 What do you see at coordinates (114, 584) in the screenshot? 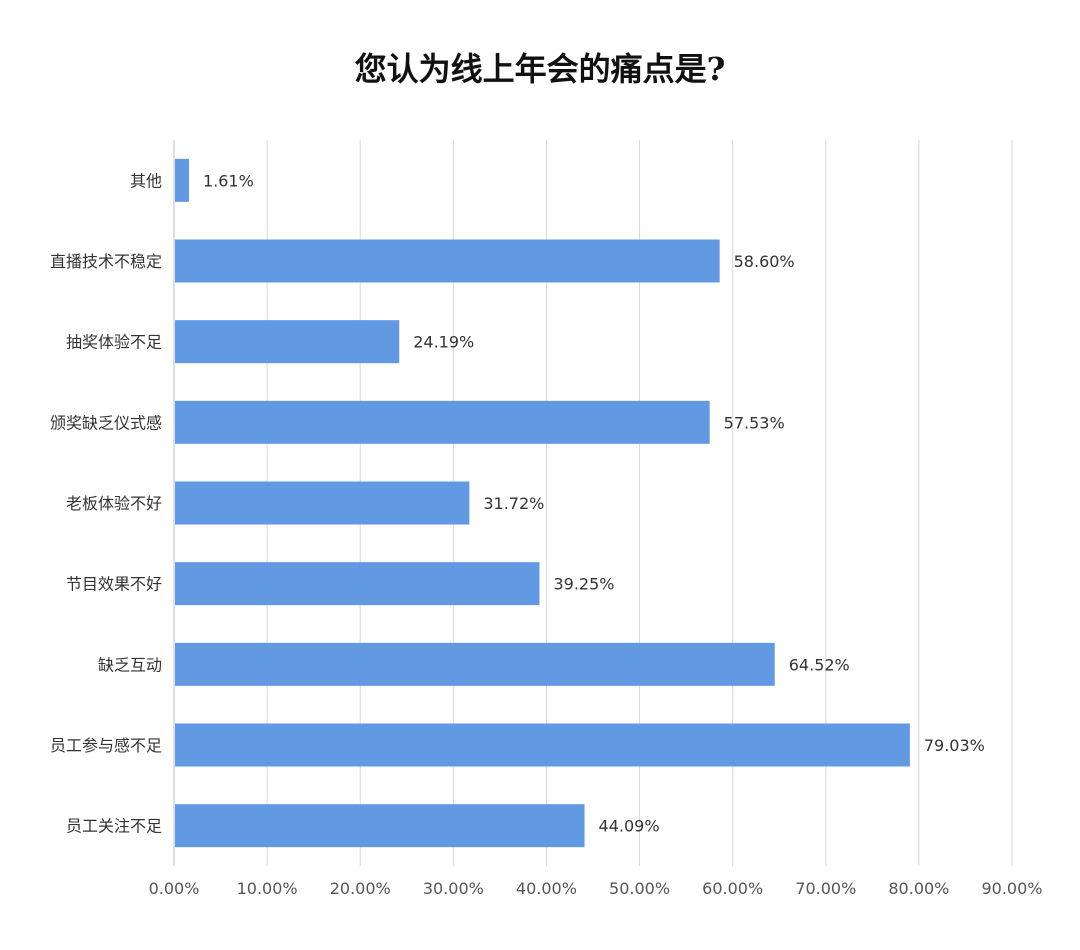
I see `category-label: 节目效果不好` at bounding box center [114, 584].